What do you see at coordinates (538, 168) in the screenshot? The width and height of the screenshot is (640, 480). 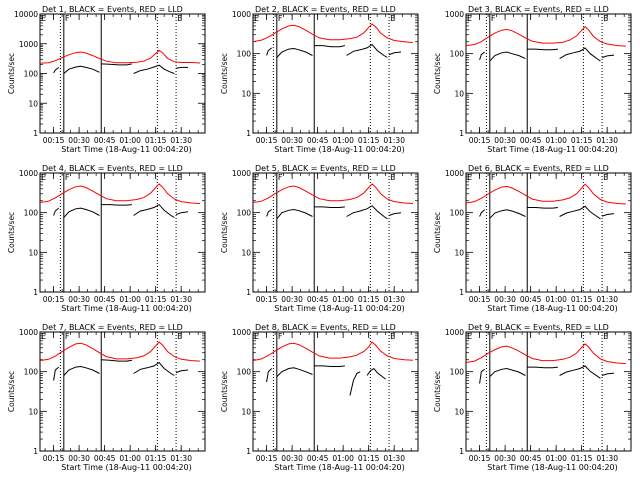 I see `plot-title: Det 6, BLACK = Events, RED = LLD` at bounding box center [538, 168].